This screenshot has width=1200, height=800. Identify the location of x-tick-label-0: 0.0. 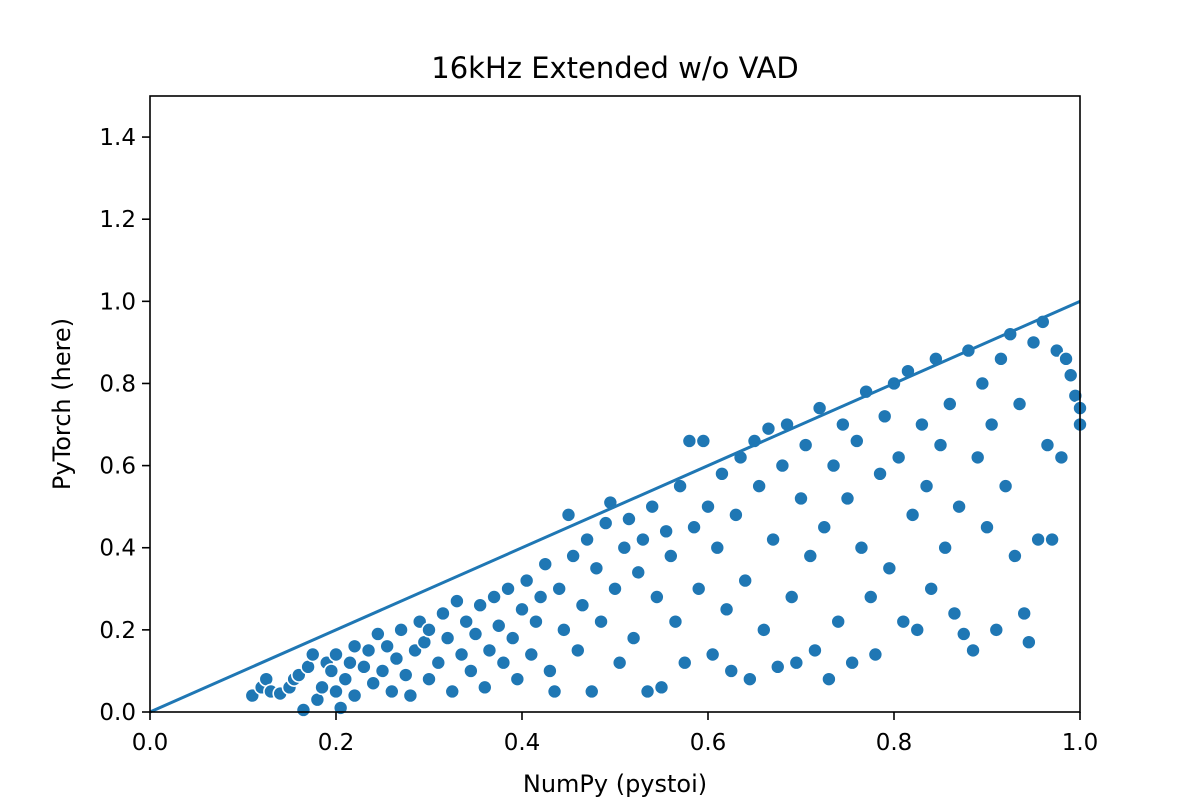
(150, 743).